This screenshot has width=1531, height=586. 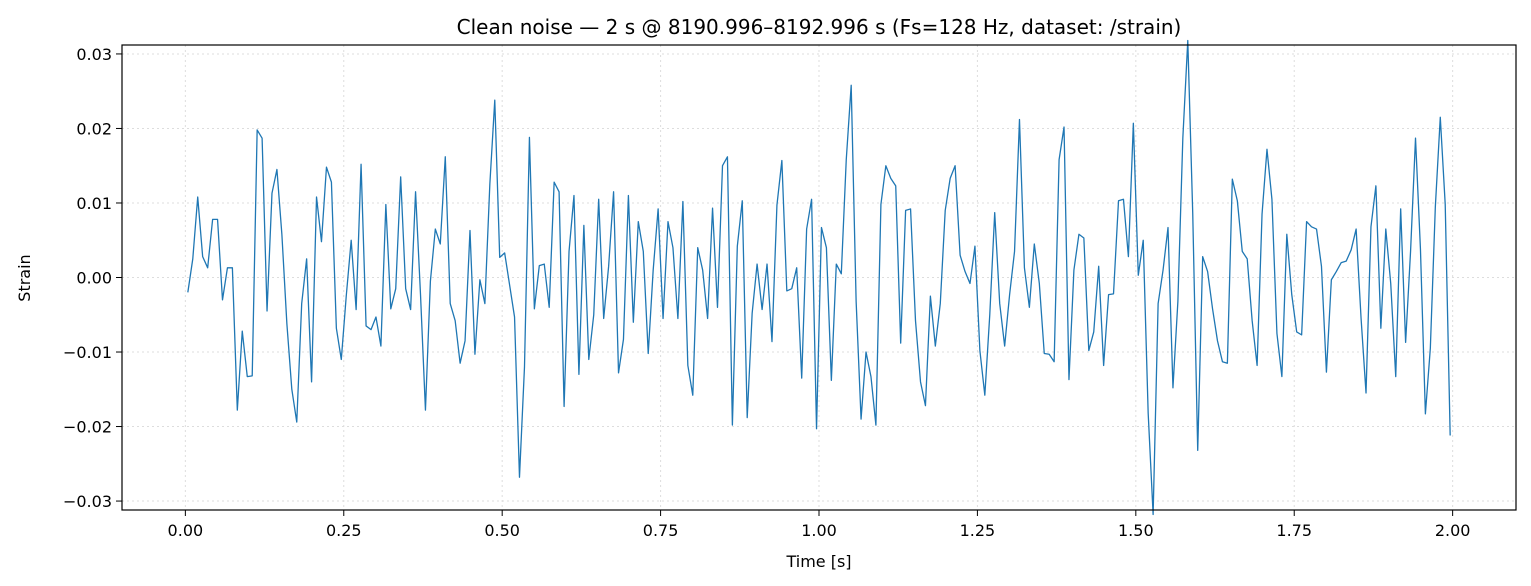 I want to click on y-tick-label: 0.00, so click(x=94, y=278).